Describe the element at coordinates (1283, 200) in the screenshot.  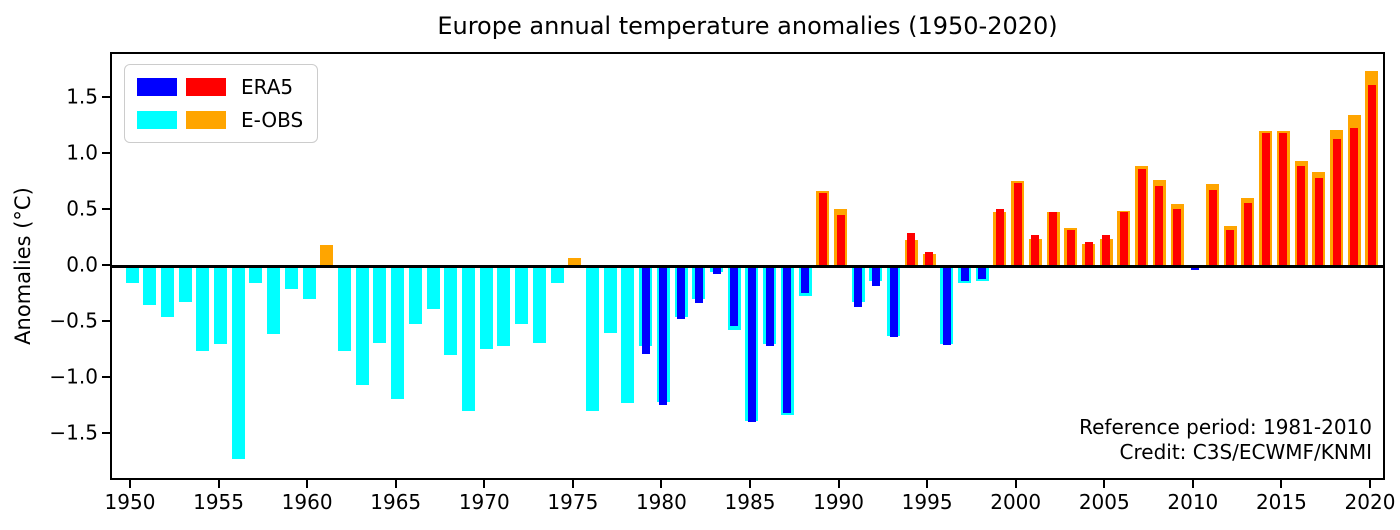
I see `bar-era5-2015` at that location.